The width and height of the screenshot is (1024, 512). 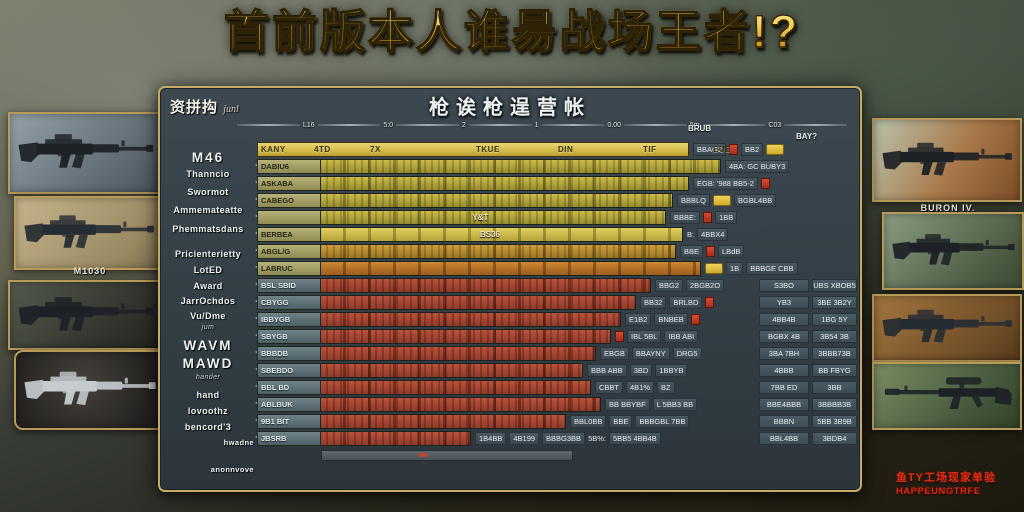 I want to click on column-header: TIF, so click(x=650, y=149).